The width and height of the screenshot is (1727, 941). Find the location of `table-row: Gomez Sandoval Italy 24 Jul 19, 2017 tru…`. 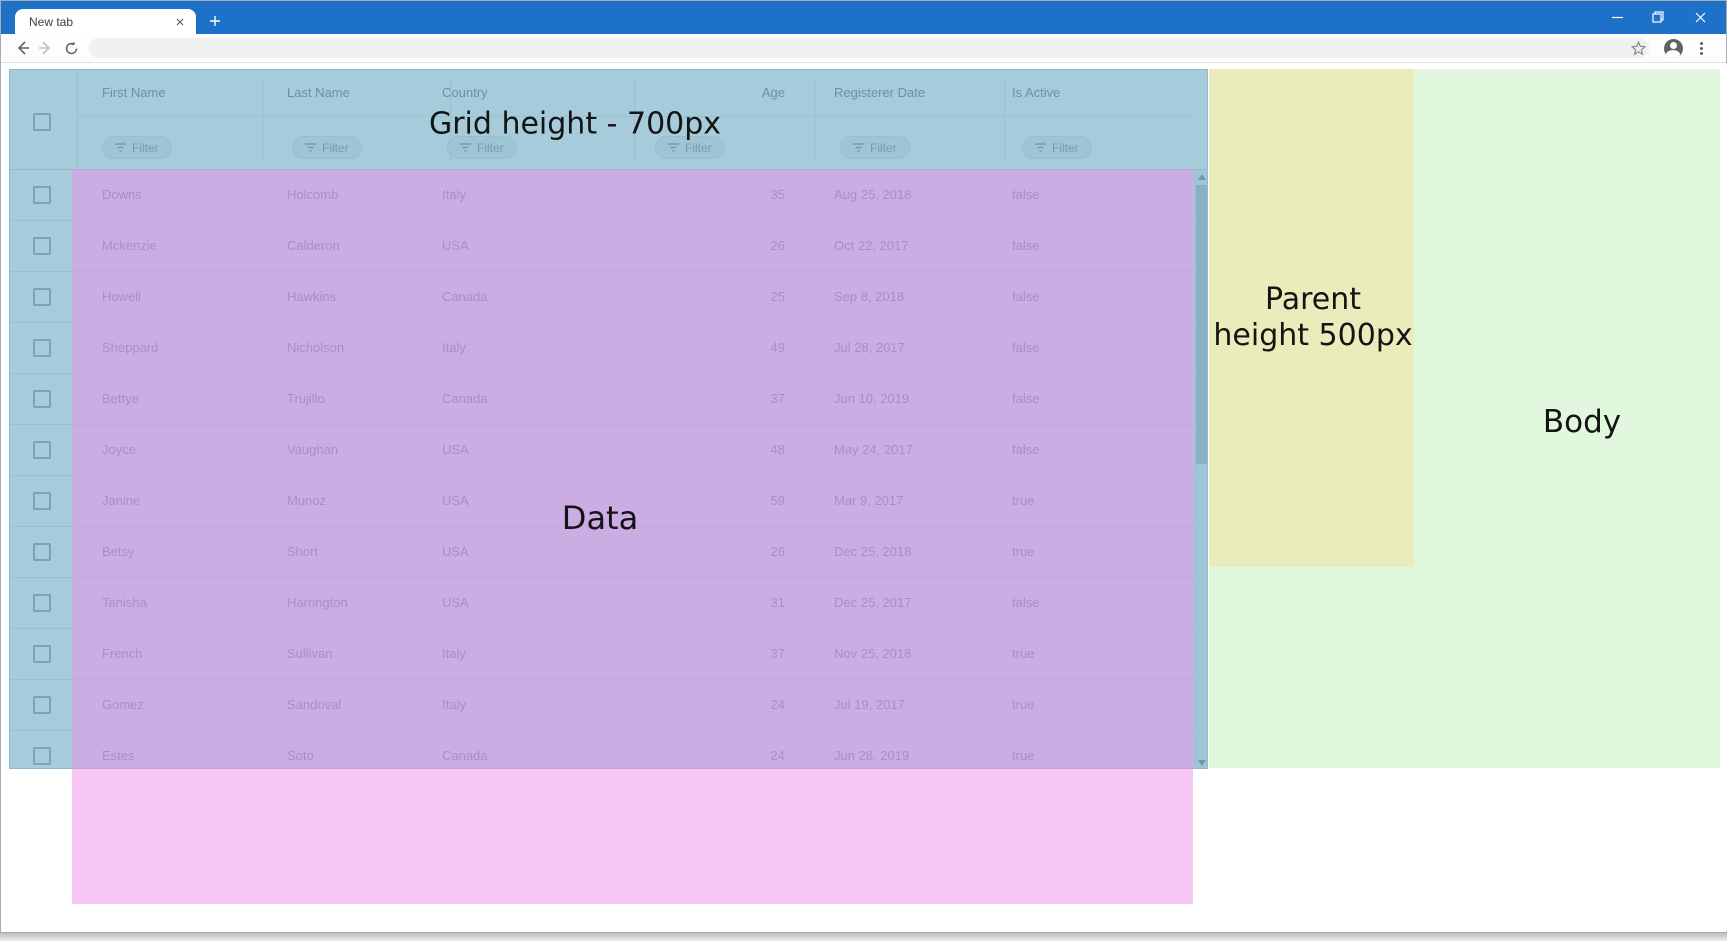

table-row: Gomez Sandoval Italy 24 Jul 19, 2017 tru… is located at coordinates (602, 705).